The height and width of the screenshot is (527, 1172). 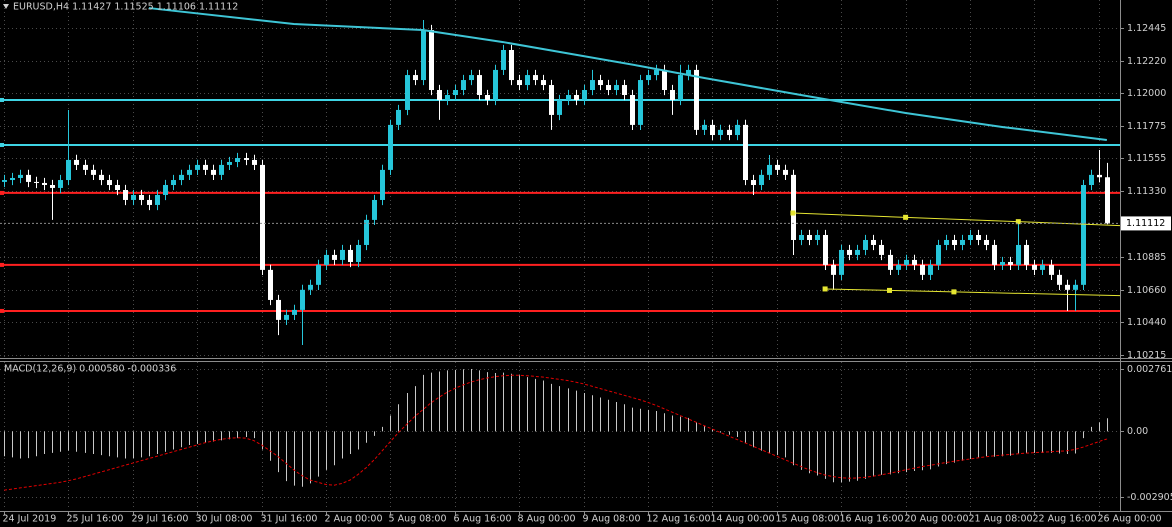 I want to click on y-tick-label: 1.10660, so click(x=1146, y=290).